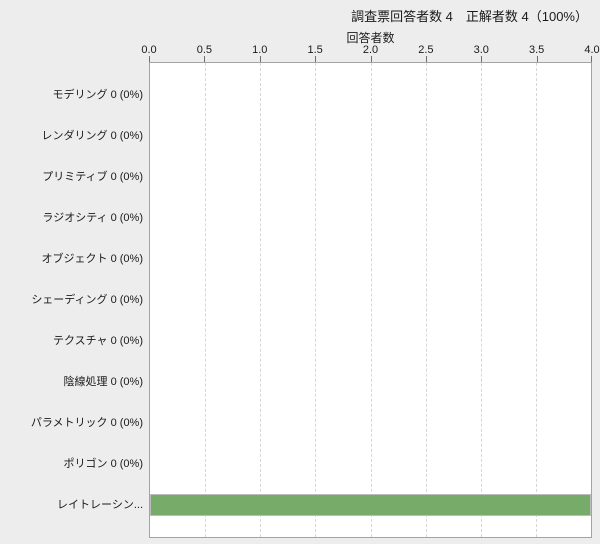 The width and height of the screenshot is (600, 544). Describe the element at coordinates (92, 217) in the screenshot. I see `y-category-label: ラジオシティ 0 (0%)` at that location.